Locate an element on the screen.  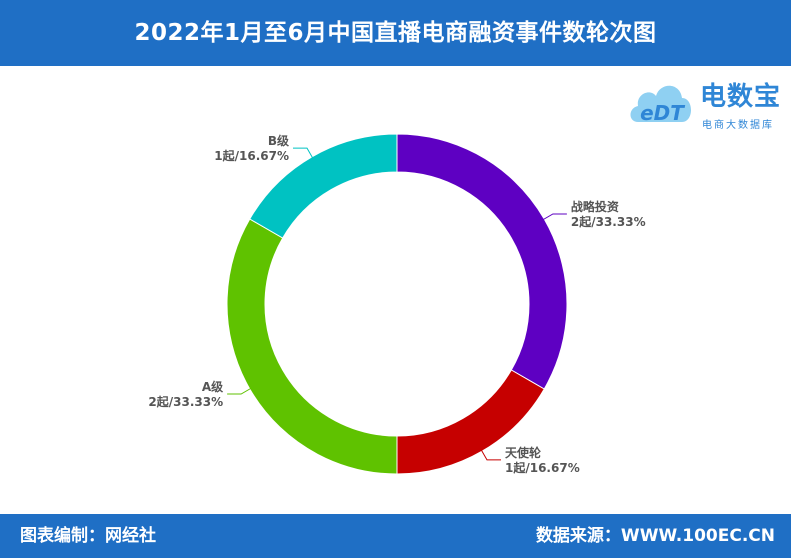
logo-name: 电数宝 is located at coordinates (741, 97).